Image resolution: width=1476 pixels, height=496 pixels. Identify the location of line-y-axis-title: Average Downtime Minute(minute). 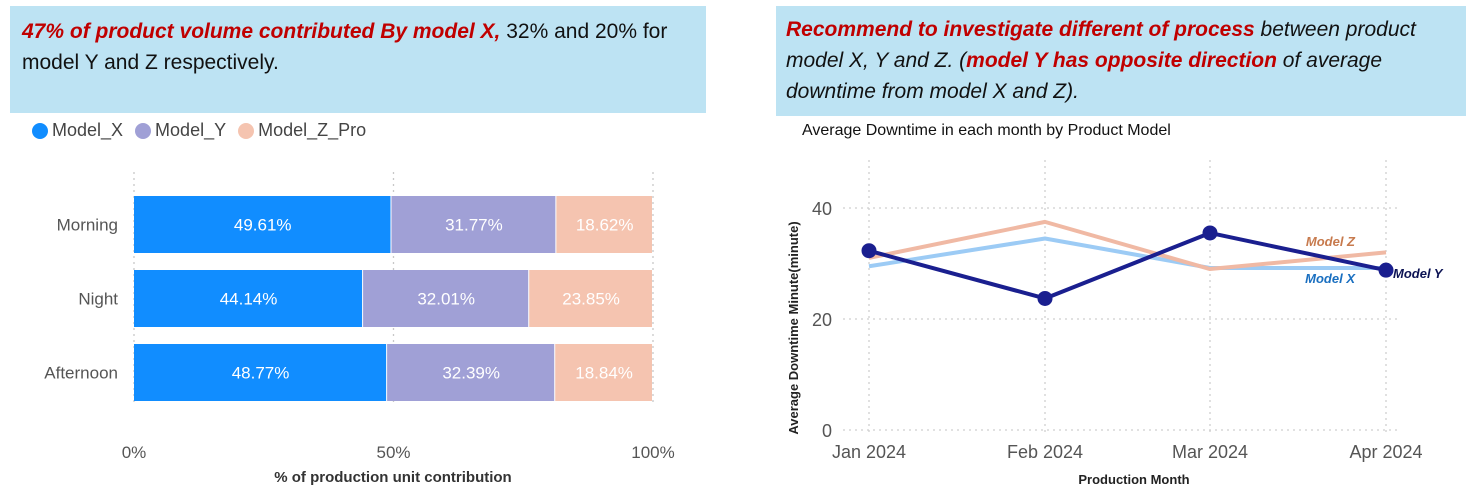
(793, 327).